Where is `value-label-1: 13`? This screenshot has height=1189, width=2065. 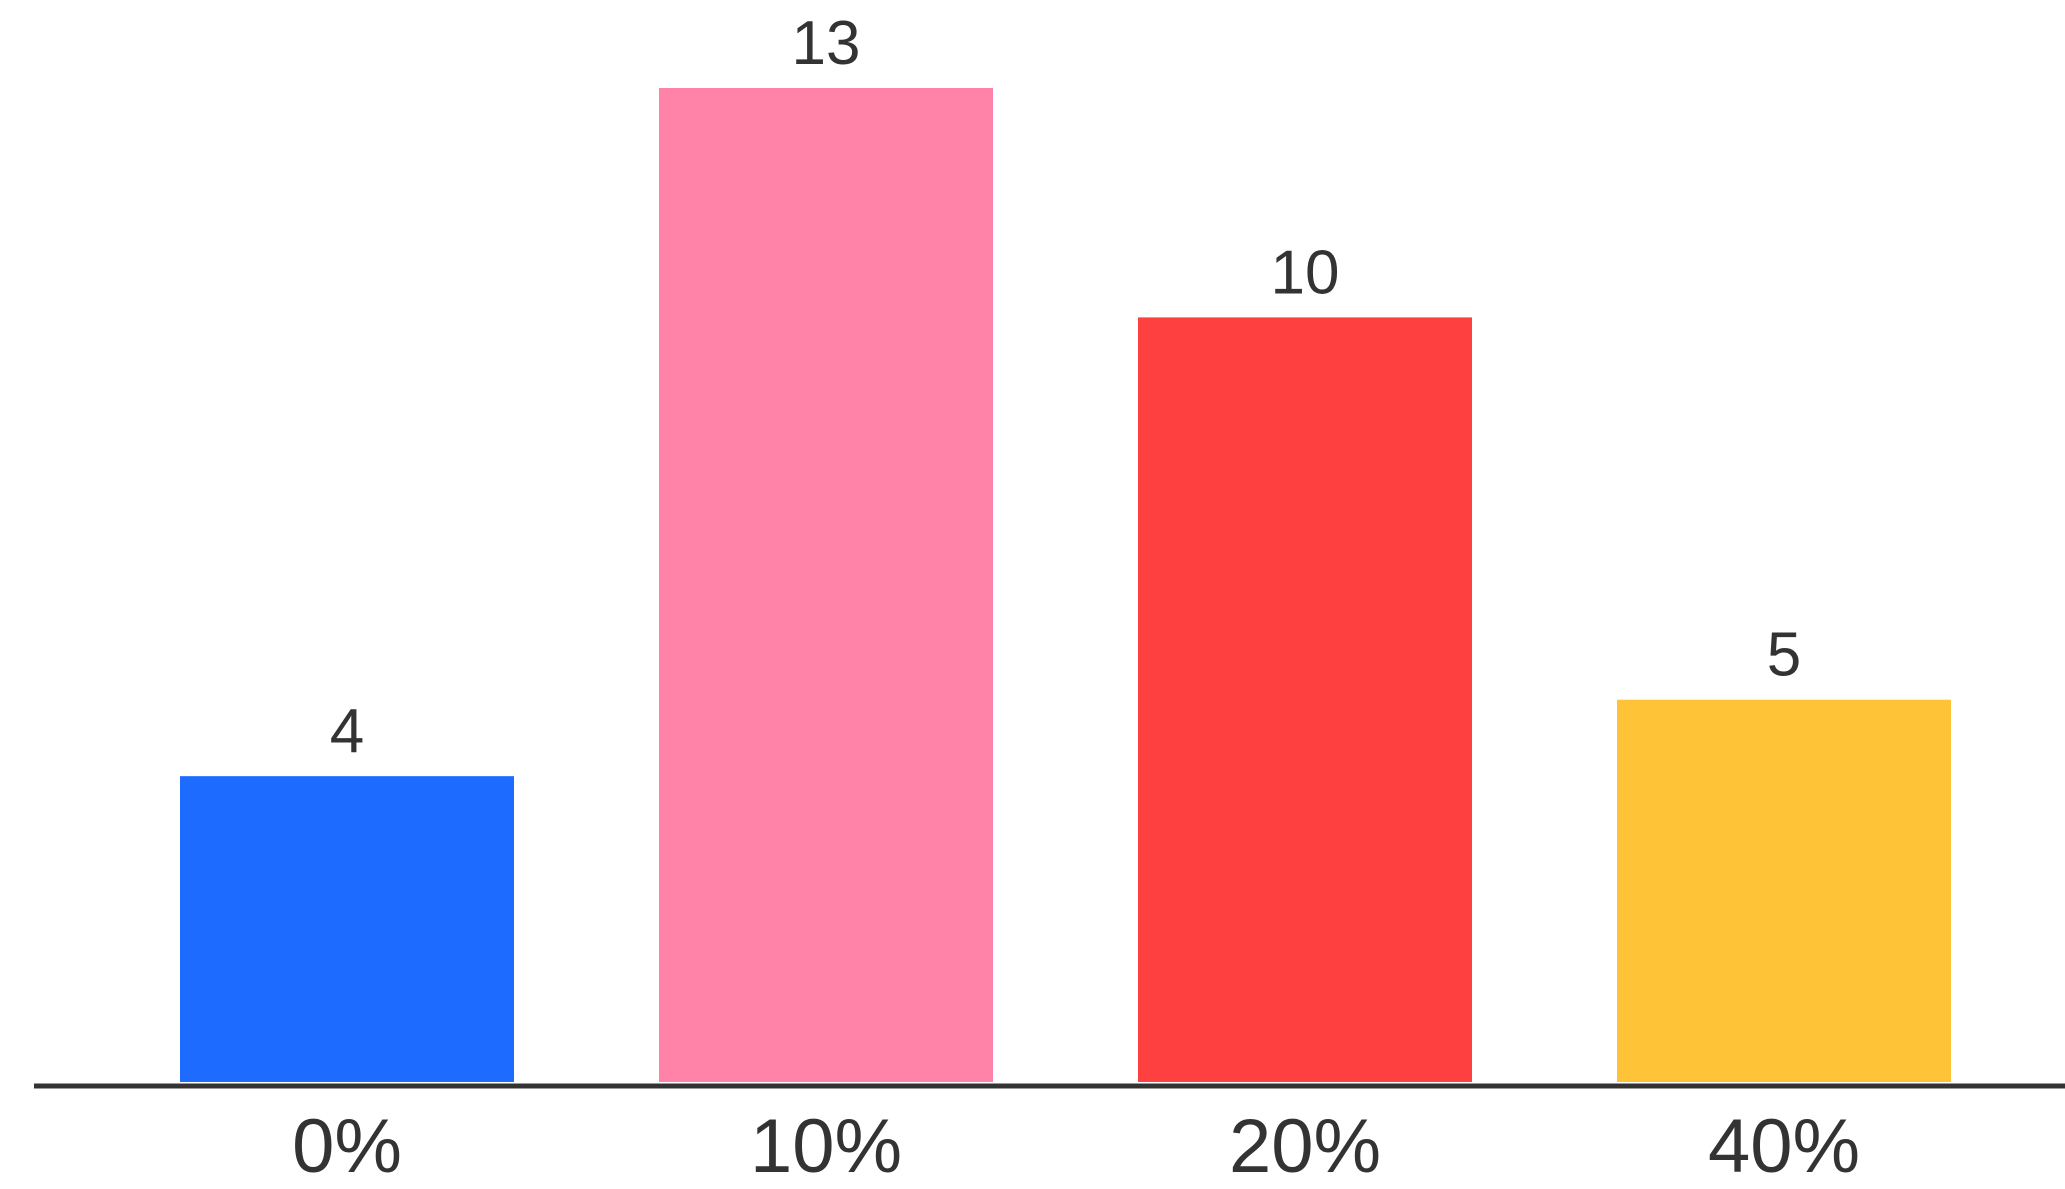
value-label-1: 13 is located at coordinates (826, 43).